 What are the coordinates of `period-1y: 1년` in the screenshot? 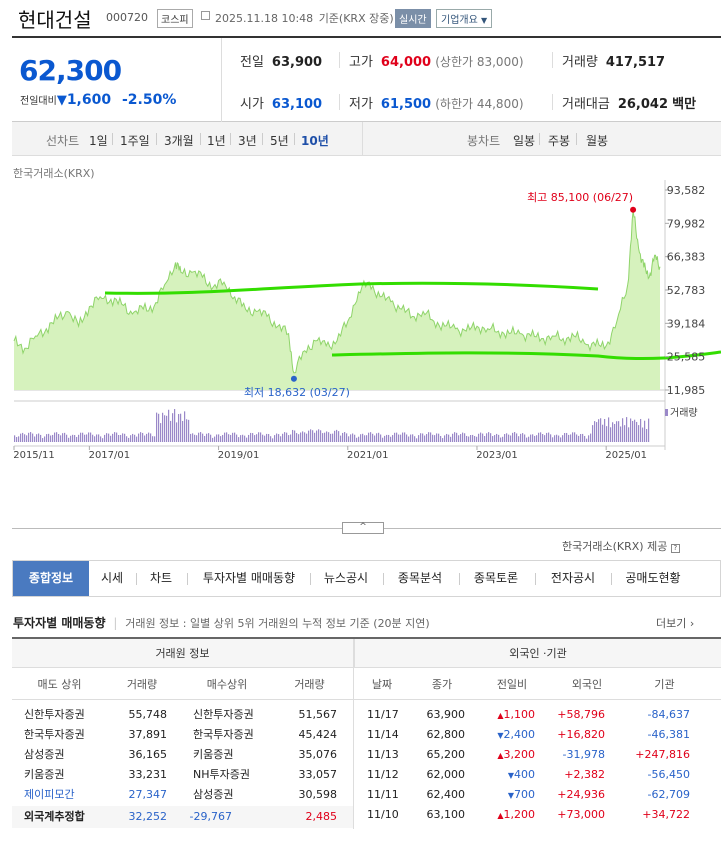 It's located at (216, 141).